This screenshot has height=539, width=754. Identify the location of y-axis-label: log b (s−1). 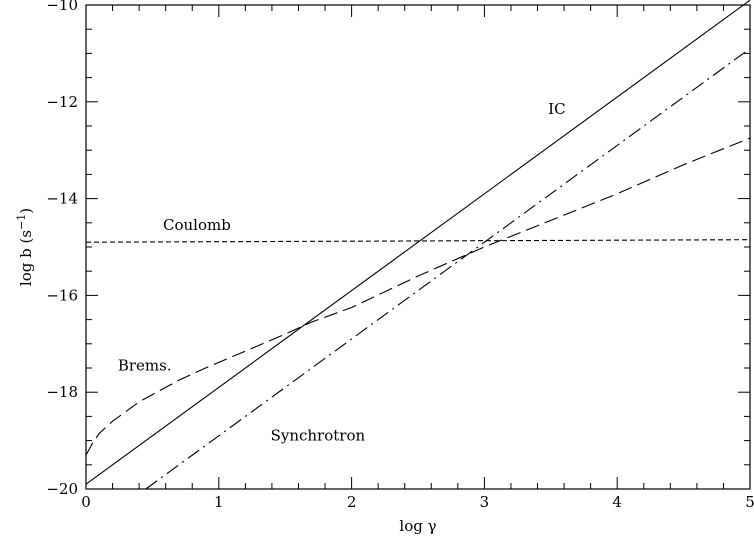
(25, 247).